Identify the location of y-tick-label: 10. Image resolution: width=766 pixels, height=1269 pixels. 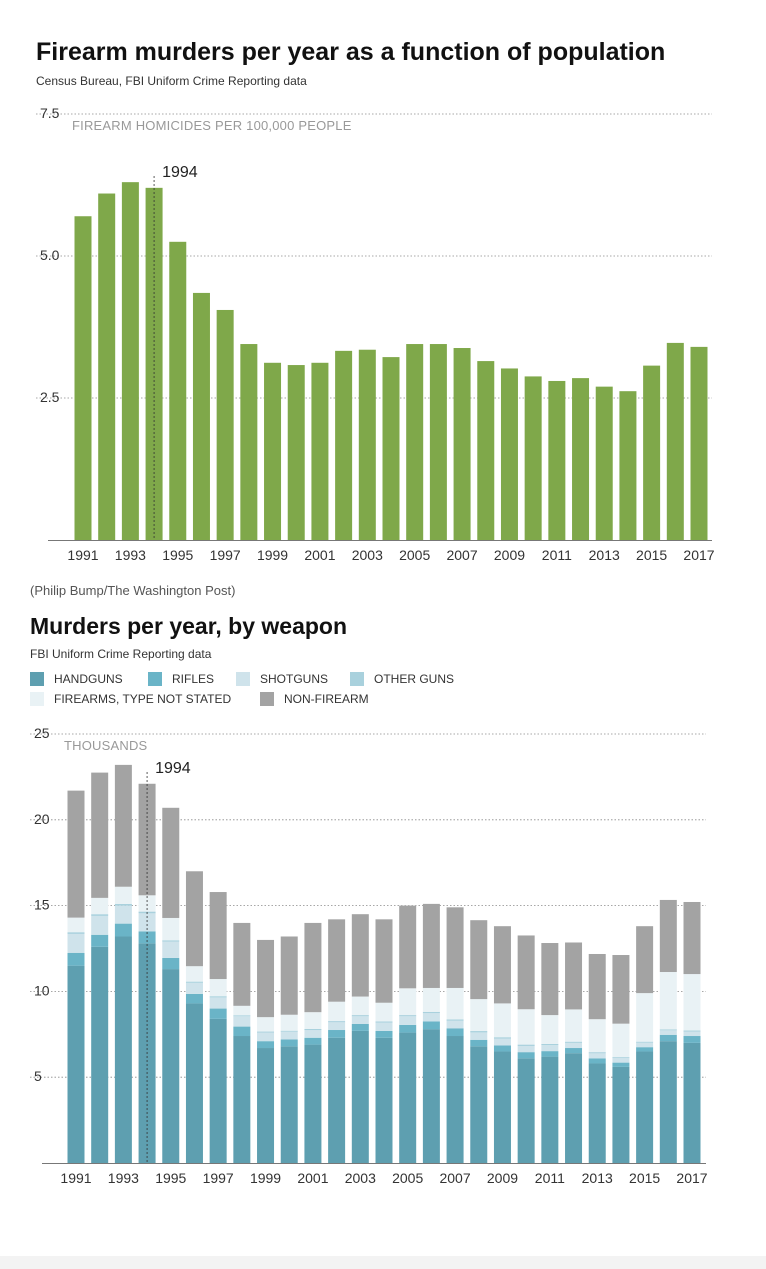
(42, 990).